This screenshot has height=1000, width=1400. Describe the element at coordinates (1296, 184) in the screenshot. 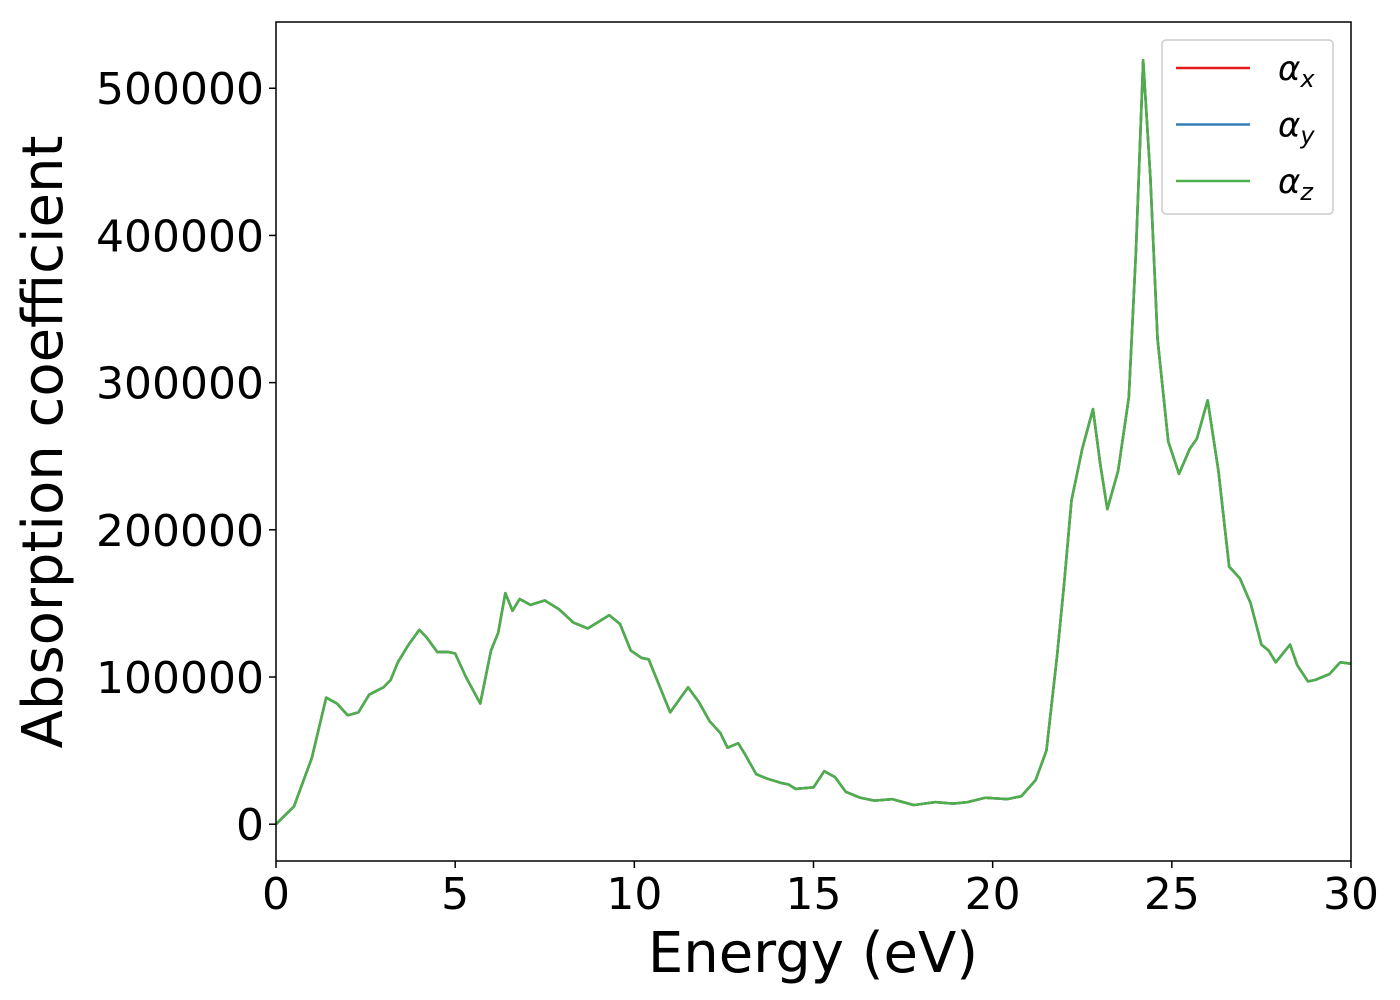

I see `legend-label: αz` at that location.